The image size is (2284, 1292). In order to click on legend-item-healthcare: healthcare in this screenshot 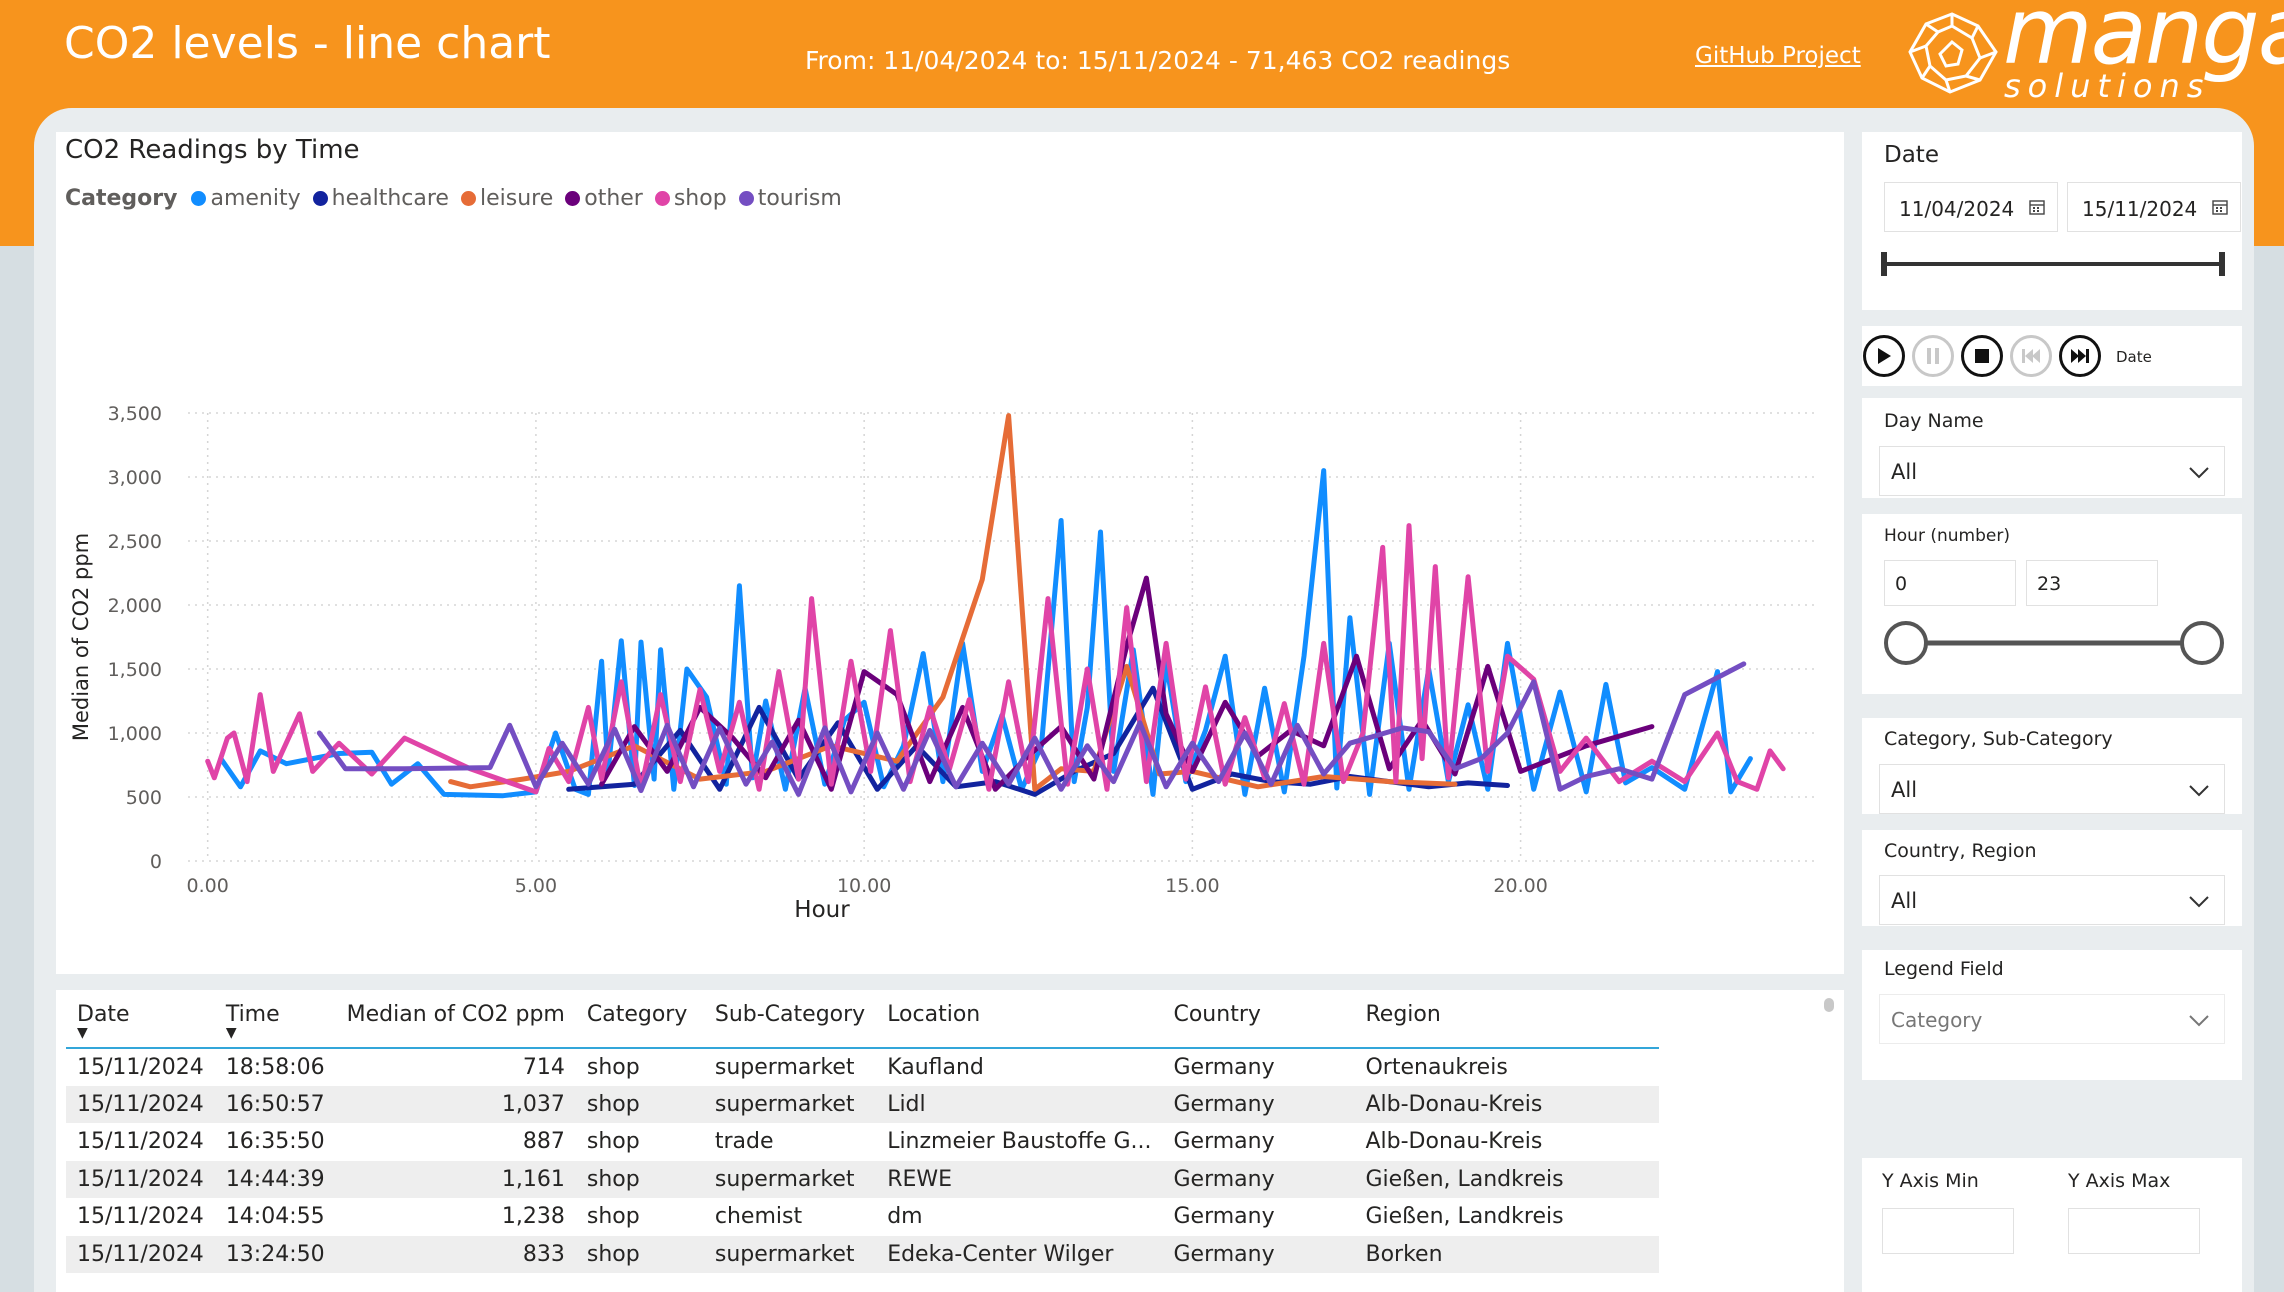, I will do `click(380, 198)`.